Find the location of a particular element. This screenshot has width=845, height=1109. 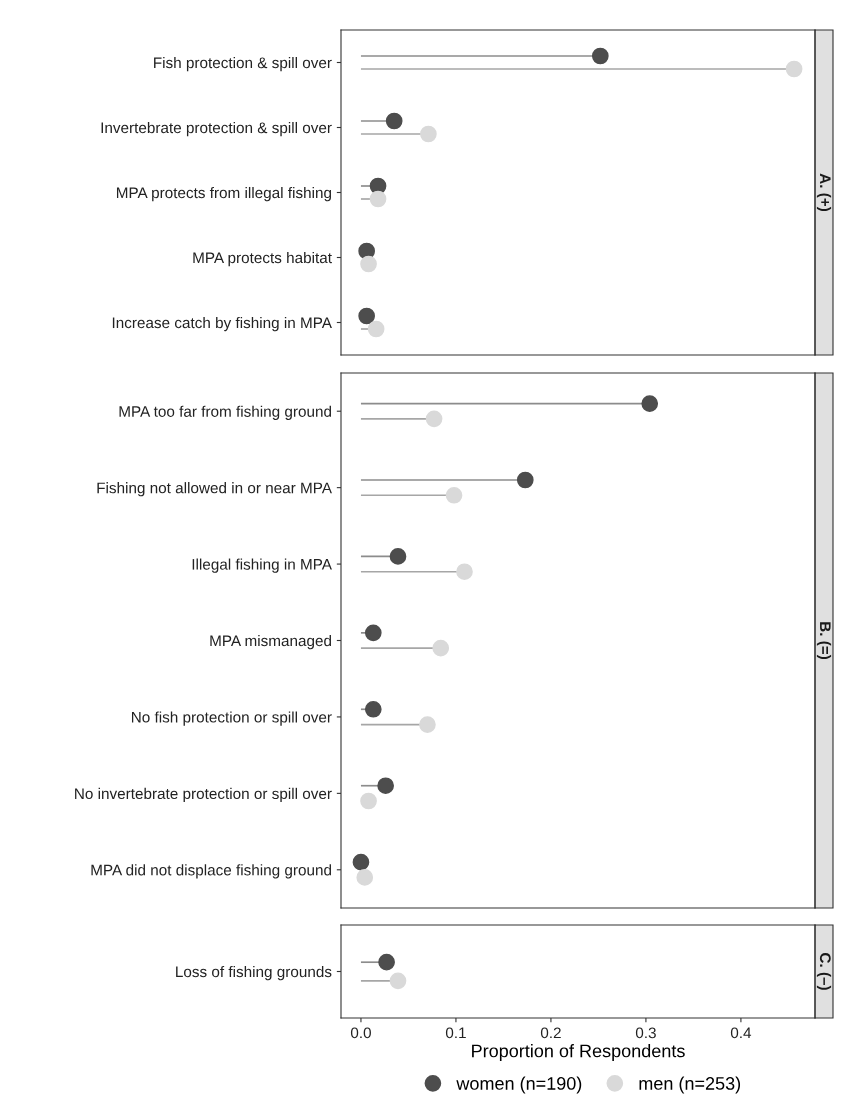

y-tick-label: No invertebrate protection or spill over is located at coordinates (203, 795).